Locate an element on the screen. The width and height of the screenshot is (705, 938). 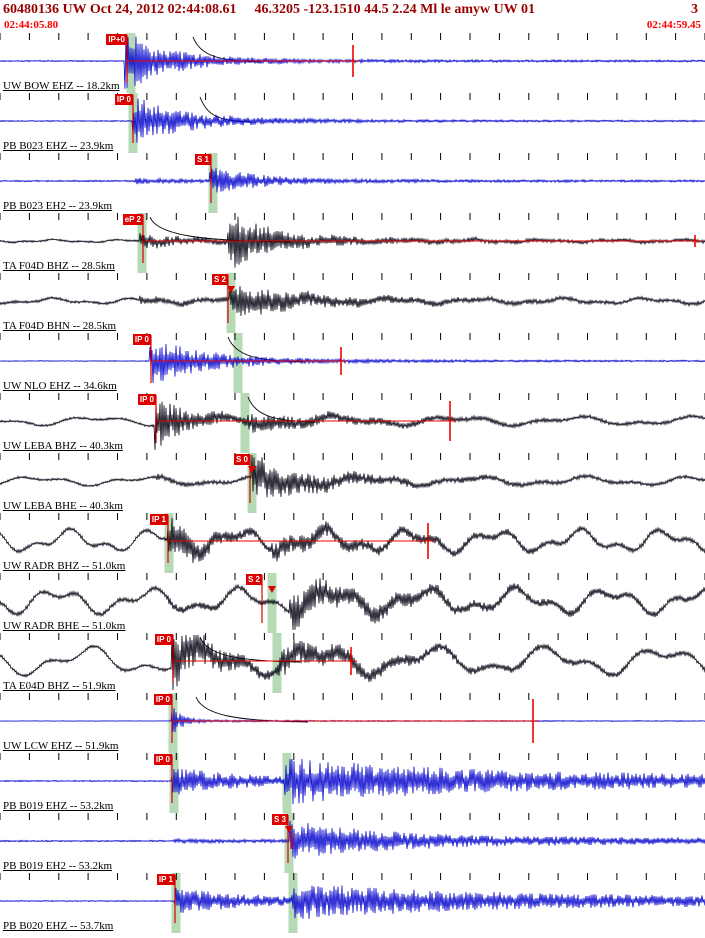
trace-row-2: IP 0 PB B023 EHZ -- 23.9km is located at coordinates (352, 123).